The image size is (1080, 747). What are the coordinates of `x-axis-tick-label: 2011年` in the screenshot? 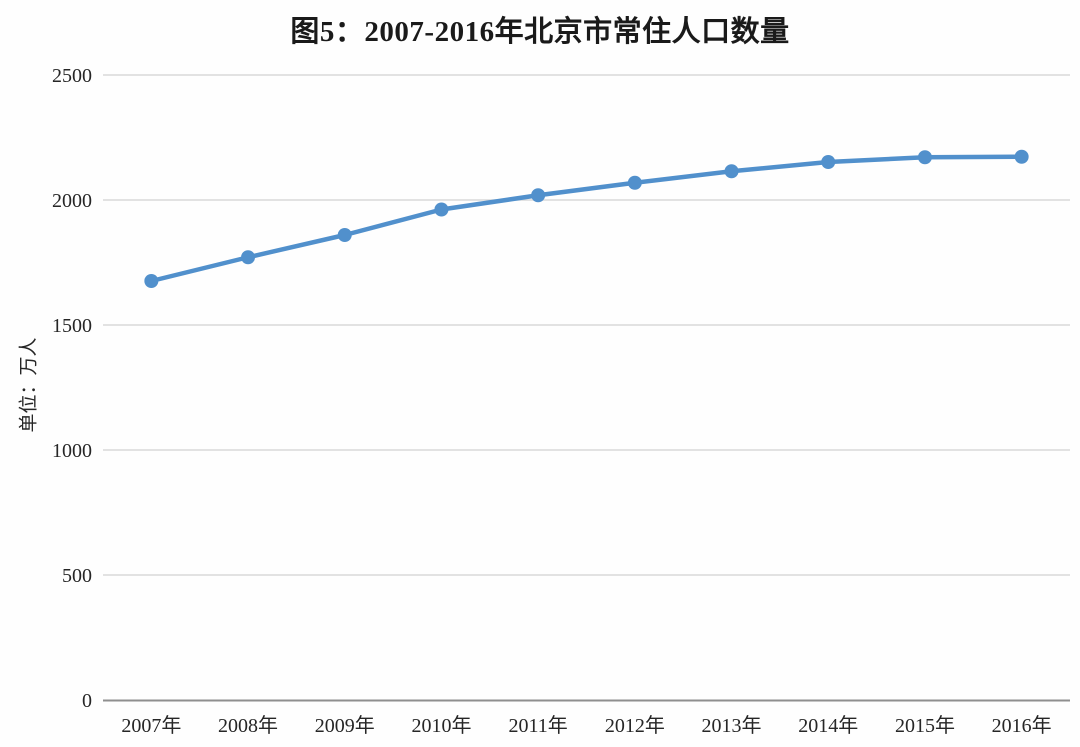 It's located at (538, 725).